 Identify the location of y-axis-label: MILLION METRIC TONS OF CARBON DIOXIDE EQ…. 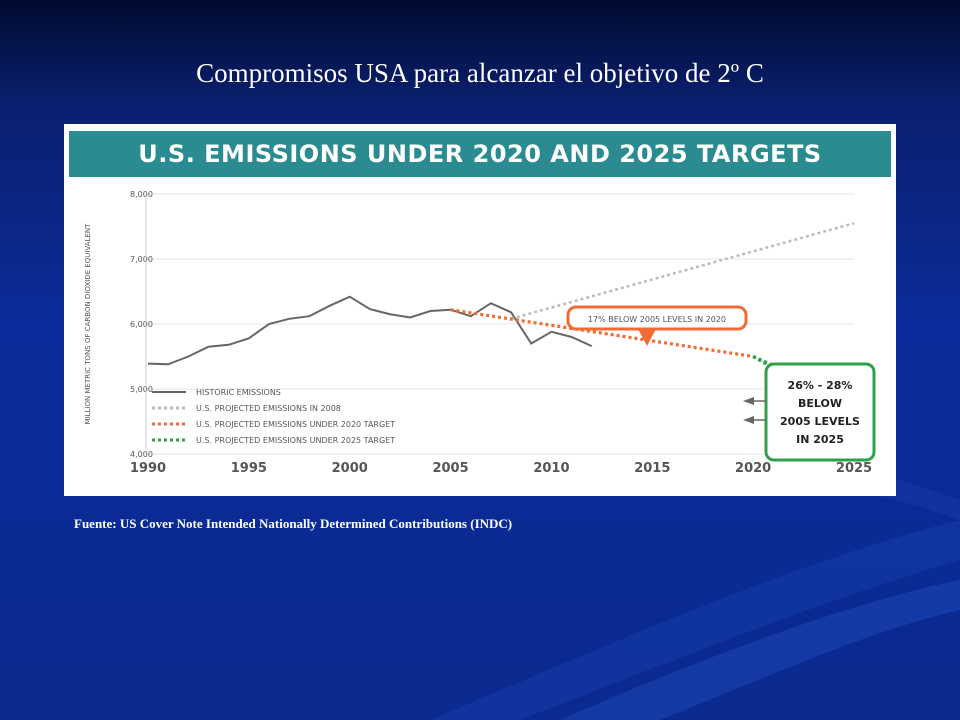
(88, 324).